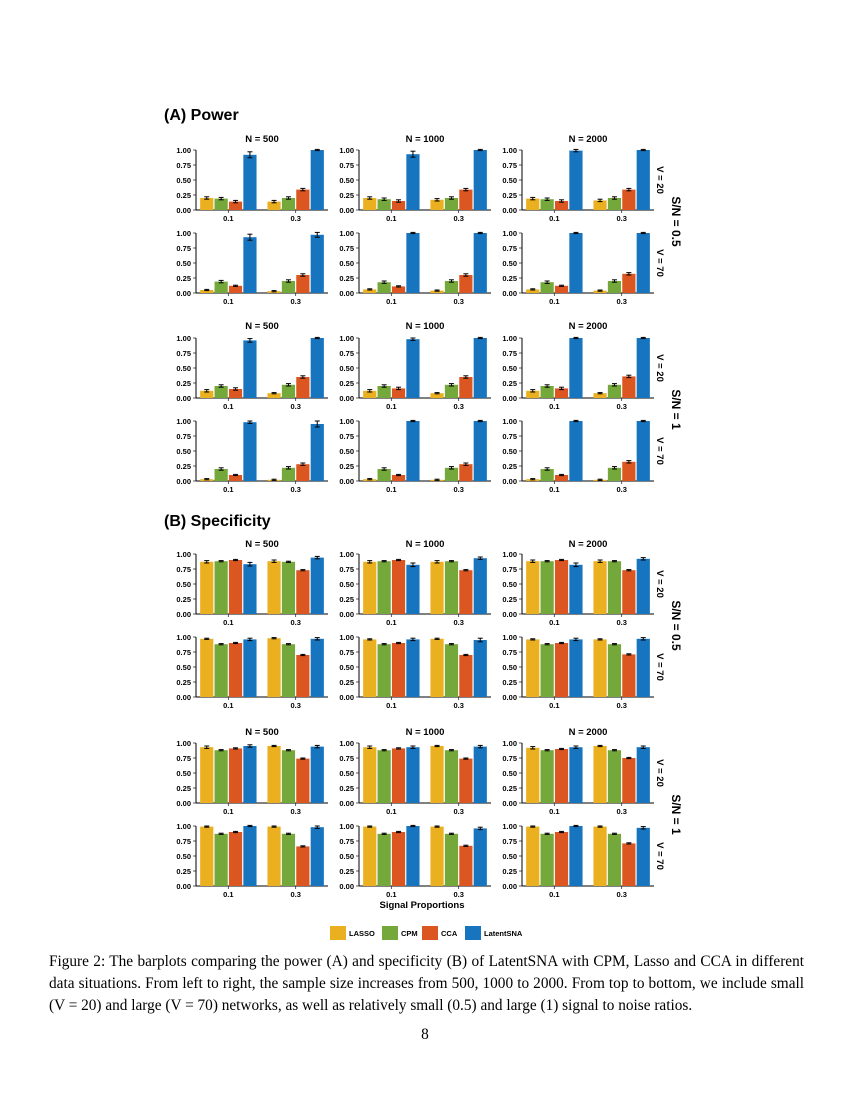  I want to click on x-axis-title: Signal Proportions, so click(422, 905).